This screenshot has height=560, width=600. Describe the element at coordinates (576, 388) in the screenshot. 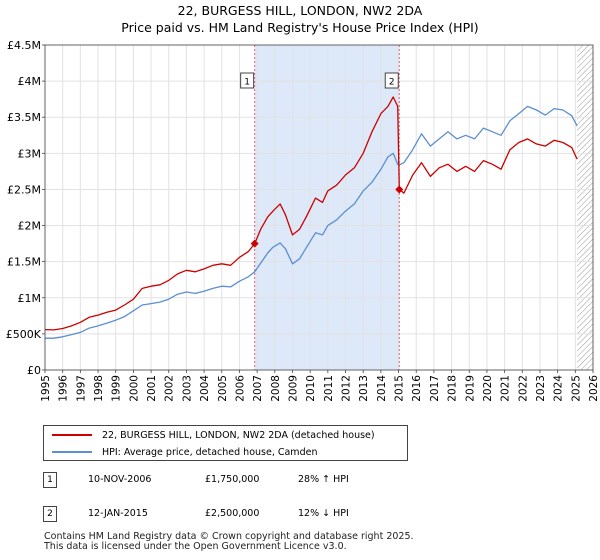

I see `x-tick-label: 2025` at that location.